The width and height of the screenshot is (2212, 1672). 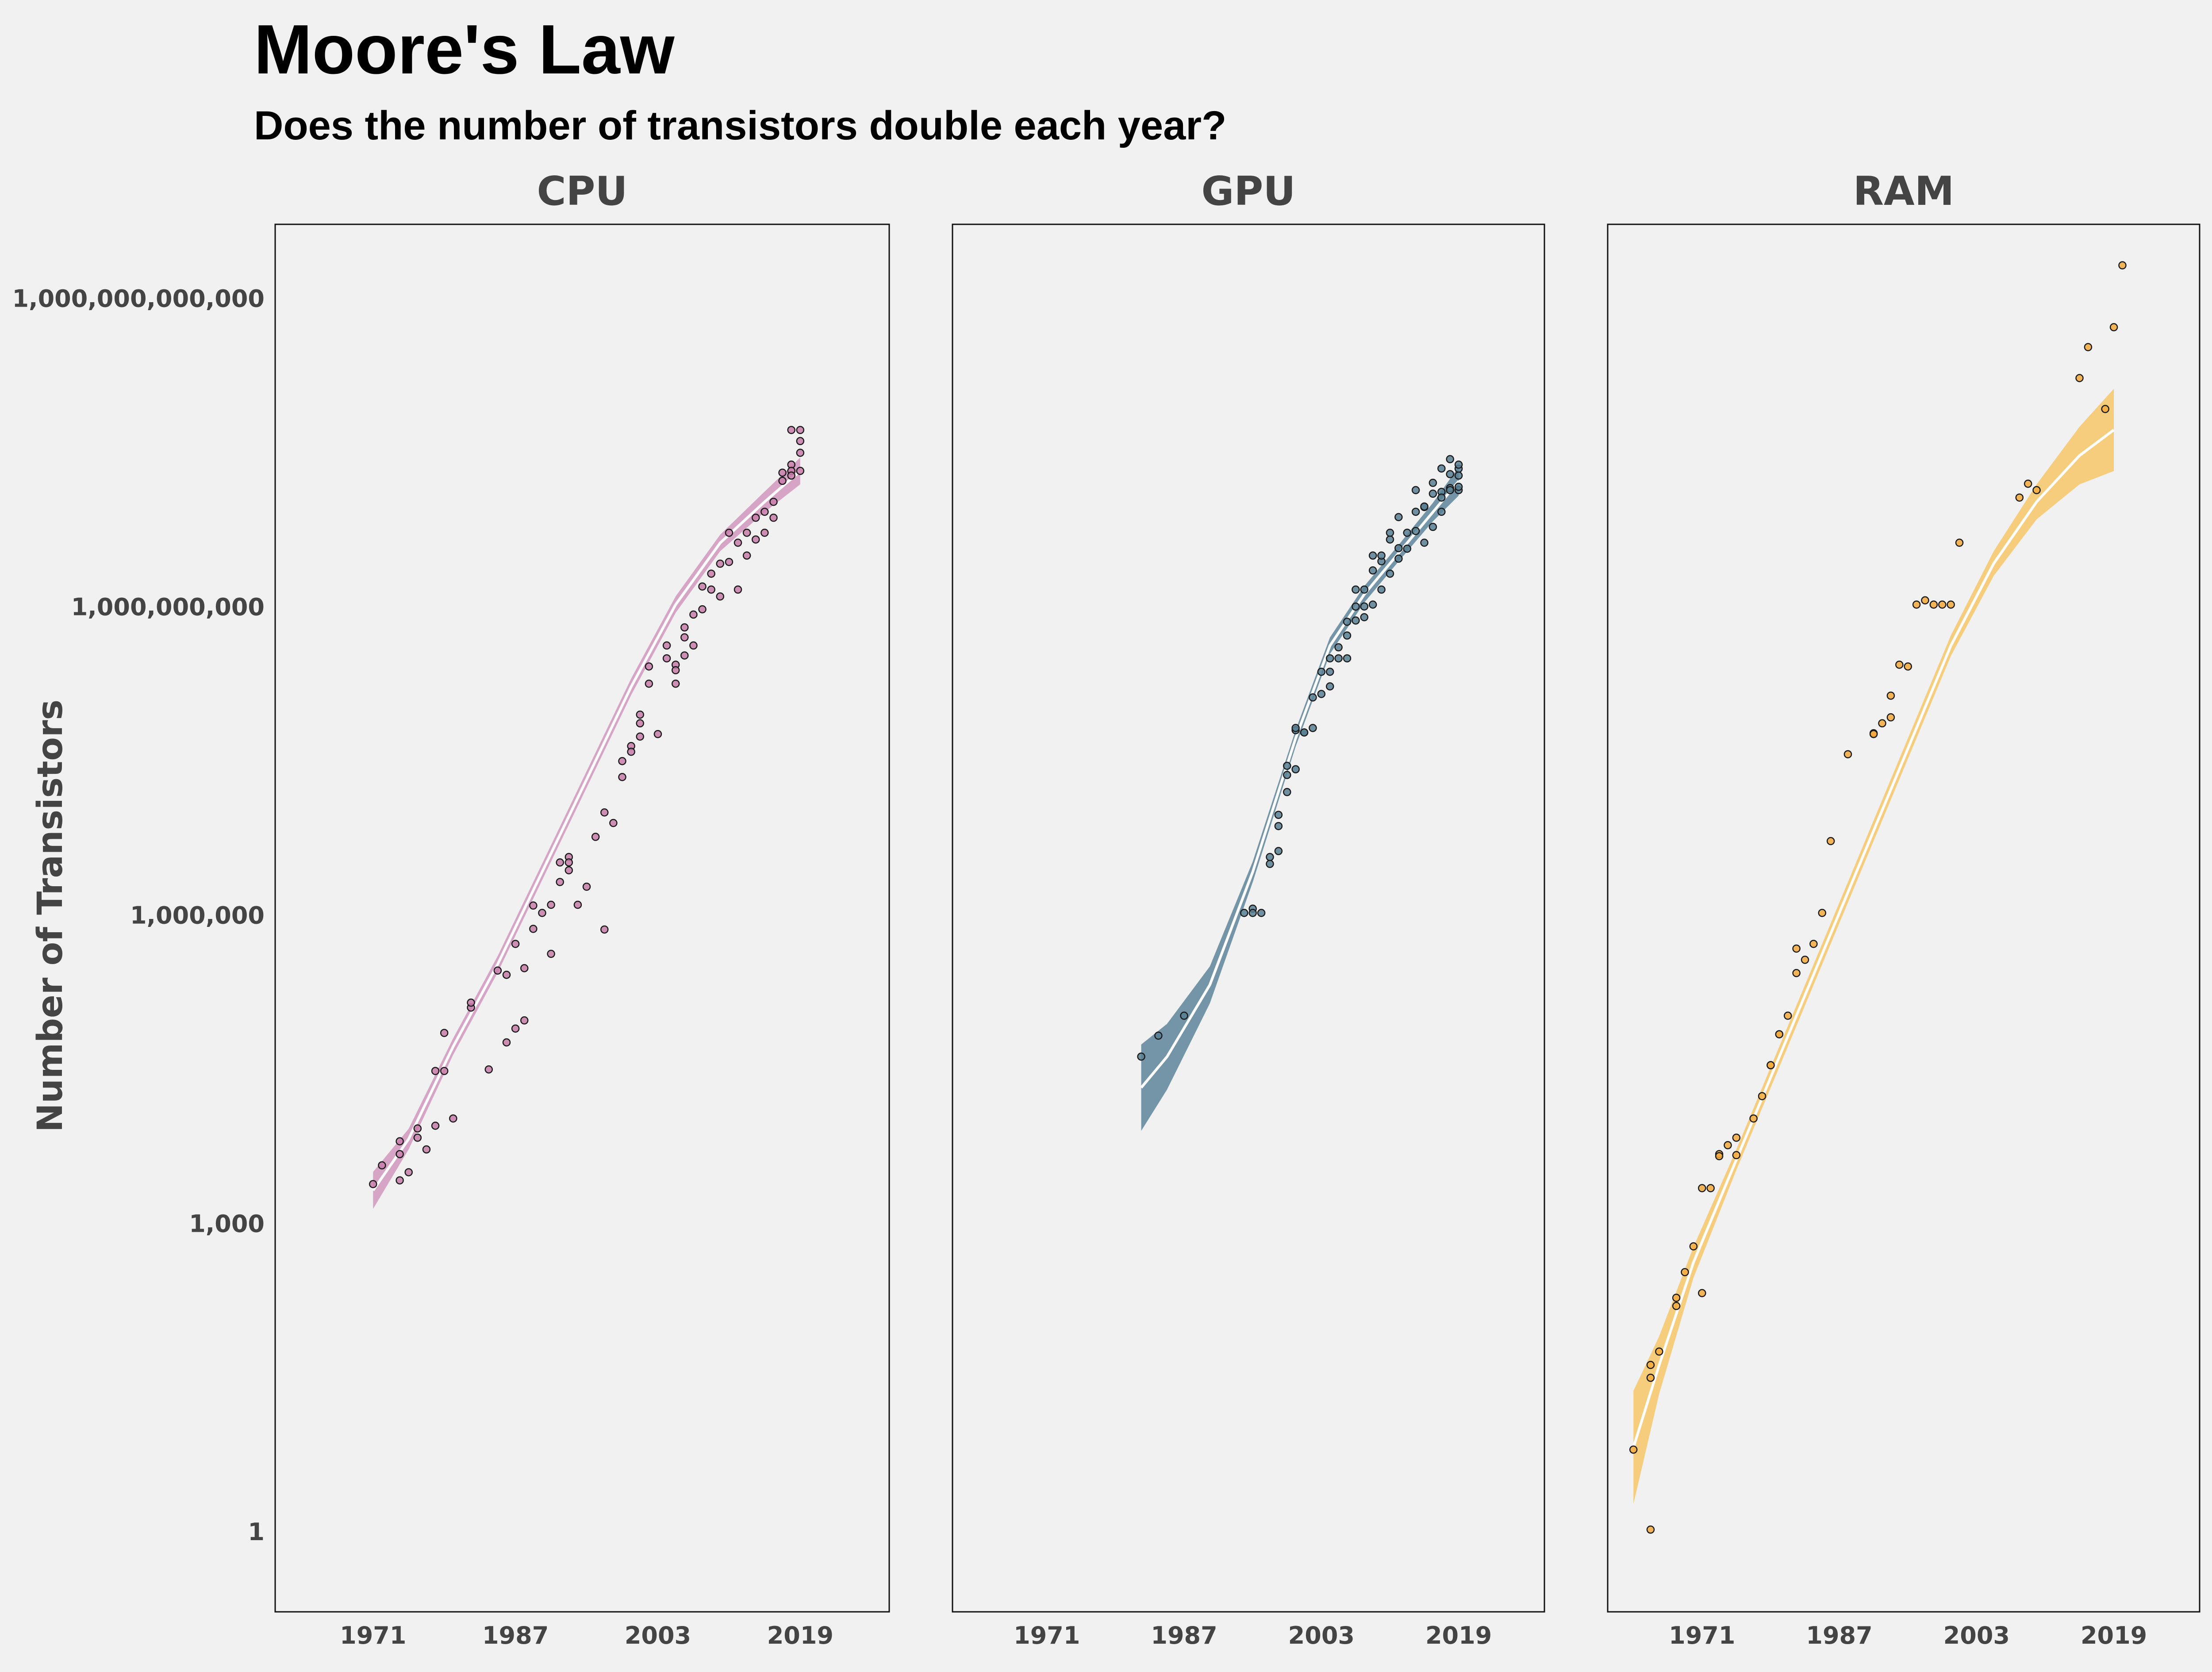 I want to click on x-tick-label: 2003, so click(x=658, y=1635).